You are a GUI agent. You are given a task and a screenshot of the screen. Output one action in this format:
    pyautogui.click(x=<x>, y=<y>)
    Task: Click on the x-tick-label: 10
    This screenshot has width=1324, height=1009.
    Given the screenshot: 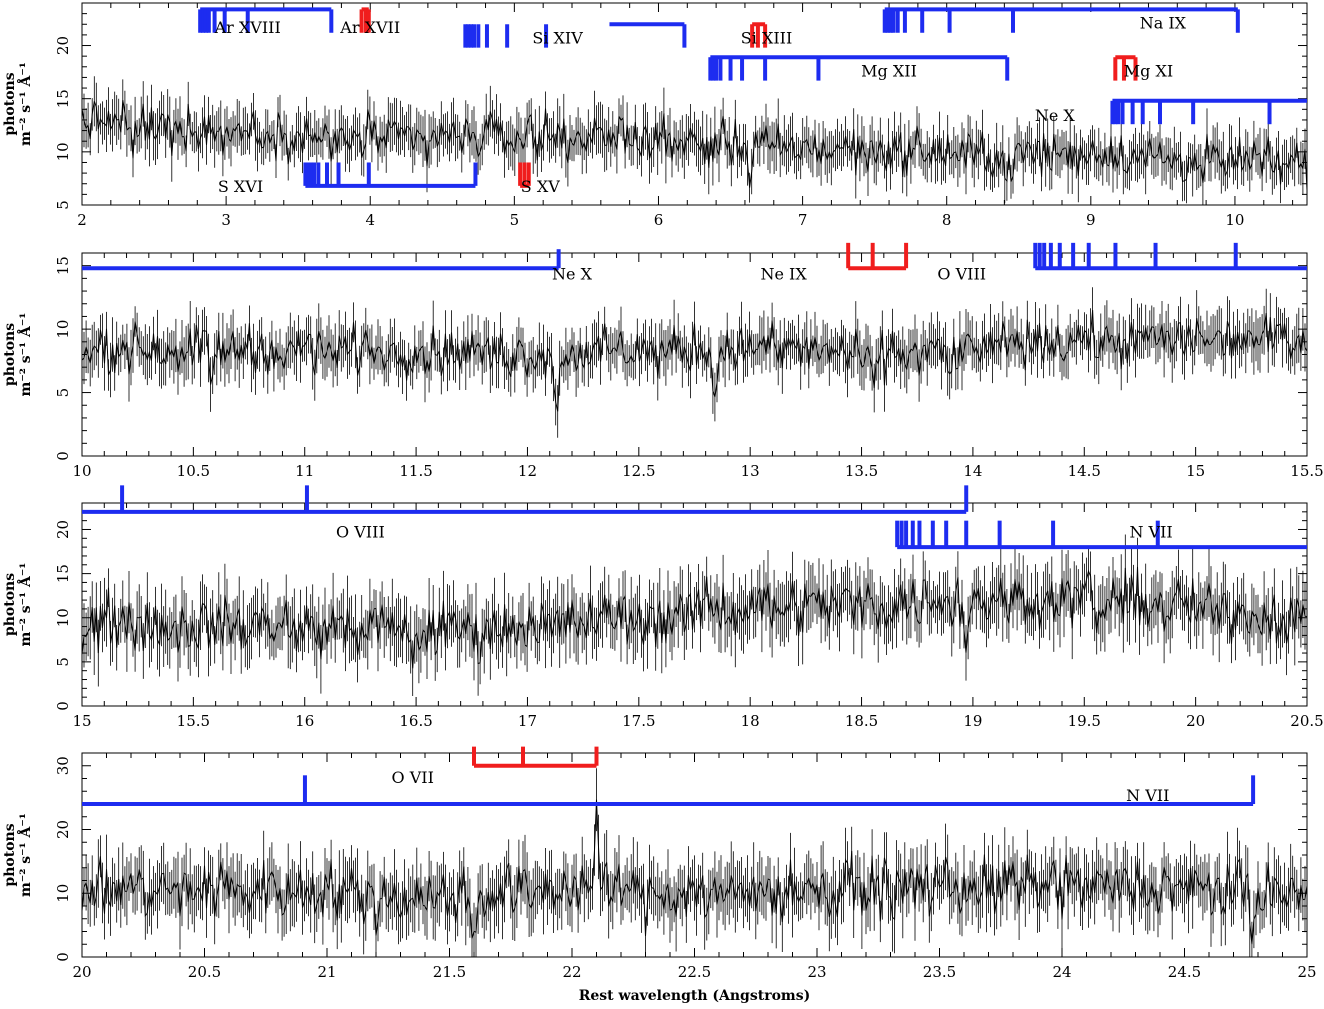 What is the action you would take?
    pyautogui.click(x=1234, y=220)
    